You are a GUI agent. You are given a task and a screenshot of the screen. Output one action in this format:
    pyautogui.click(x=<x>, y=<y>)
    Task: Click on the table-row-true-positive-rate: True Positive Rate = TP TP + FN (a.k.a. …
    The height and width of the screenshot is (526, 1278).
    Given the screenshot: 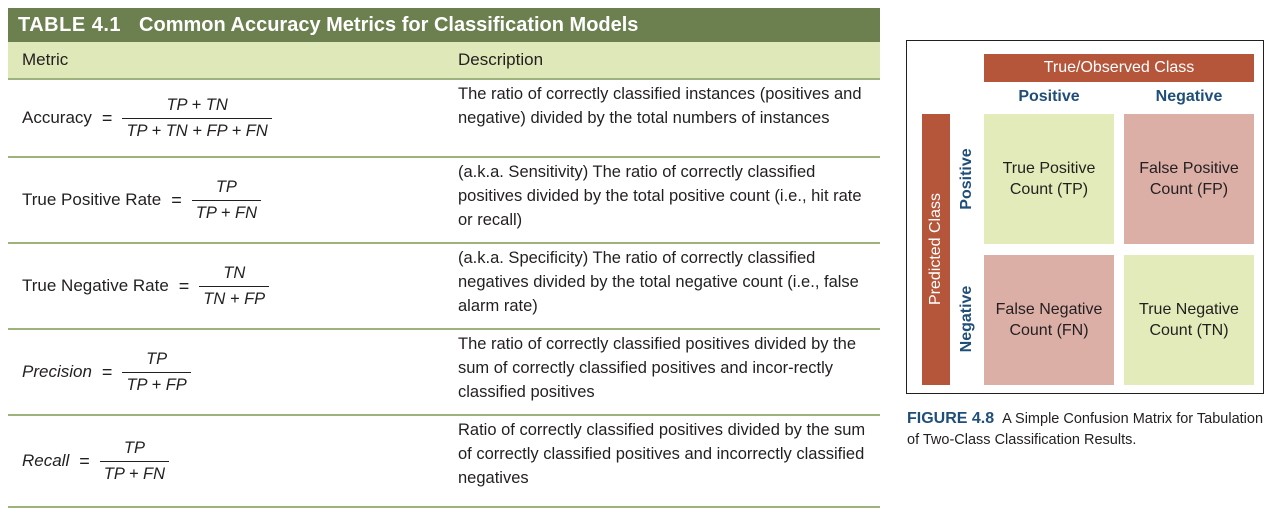 What is the action you would take?
    pyautogui.click(x=444, y=201)
    